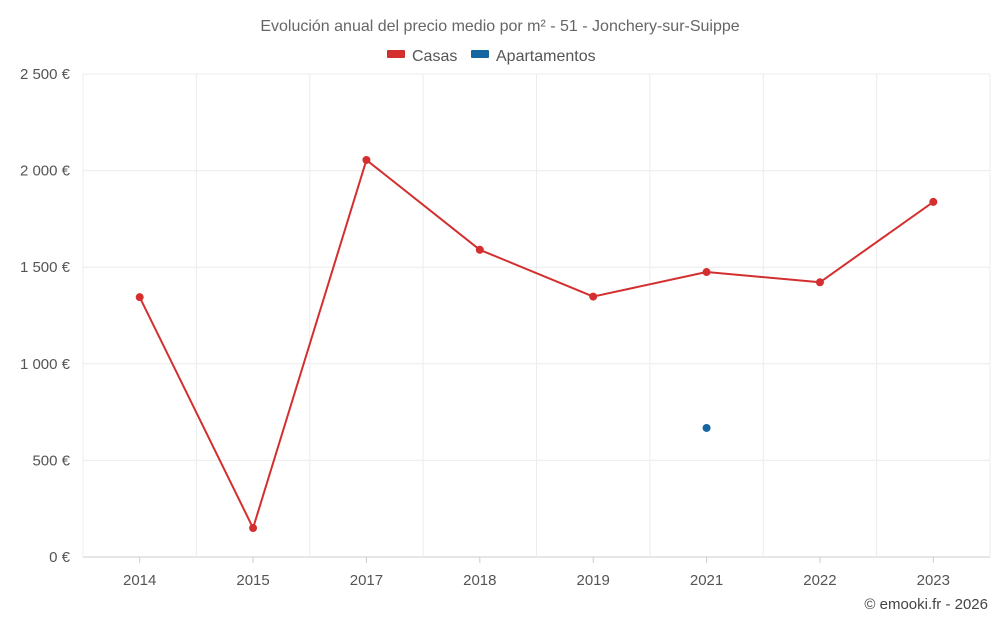 This screenshot has height=625, width=1000. What do you see at coordinates (252, 580) in the screenshot?
I see `x-tick-label: 2015` at bounding box center [252, 580].